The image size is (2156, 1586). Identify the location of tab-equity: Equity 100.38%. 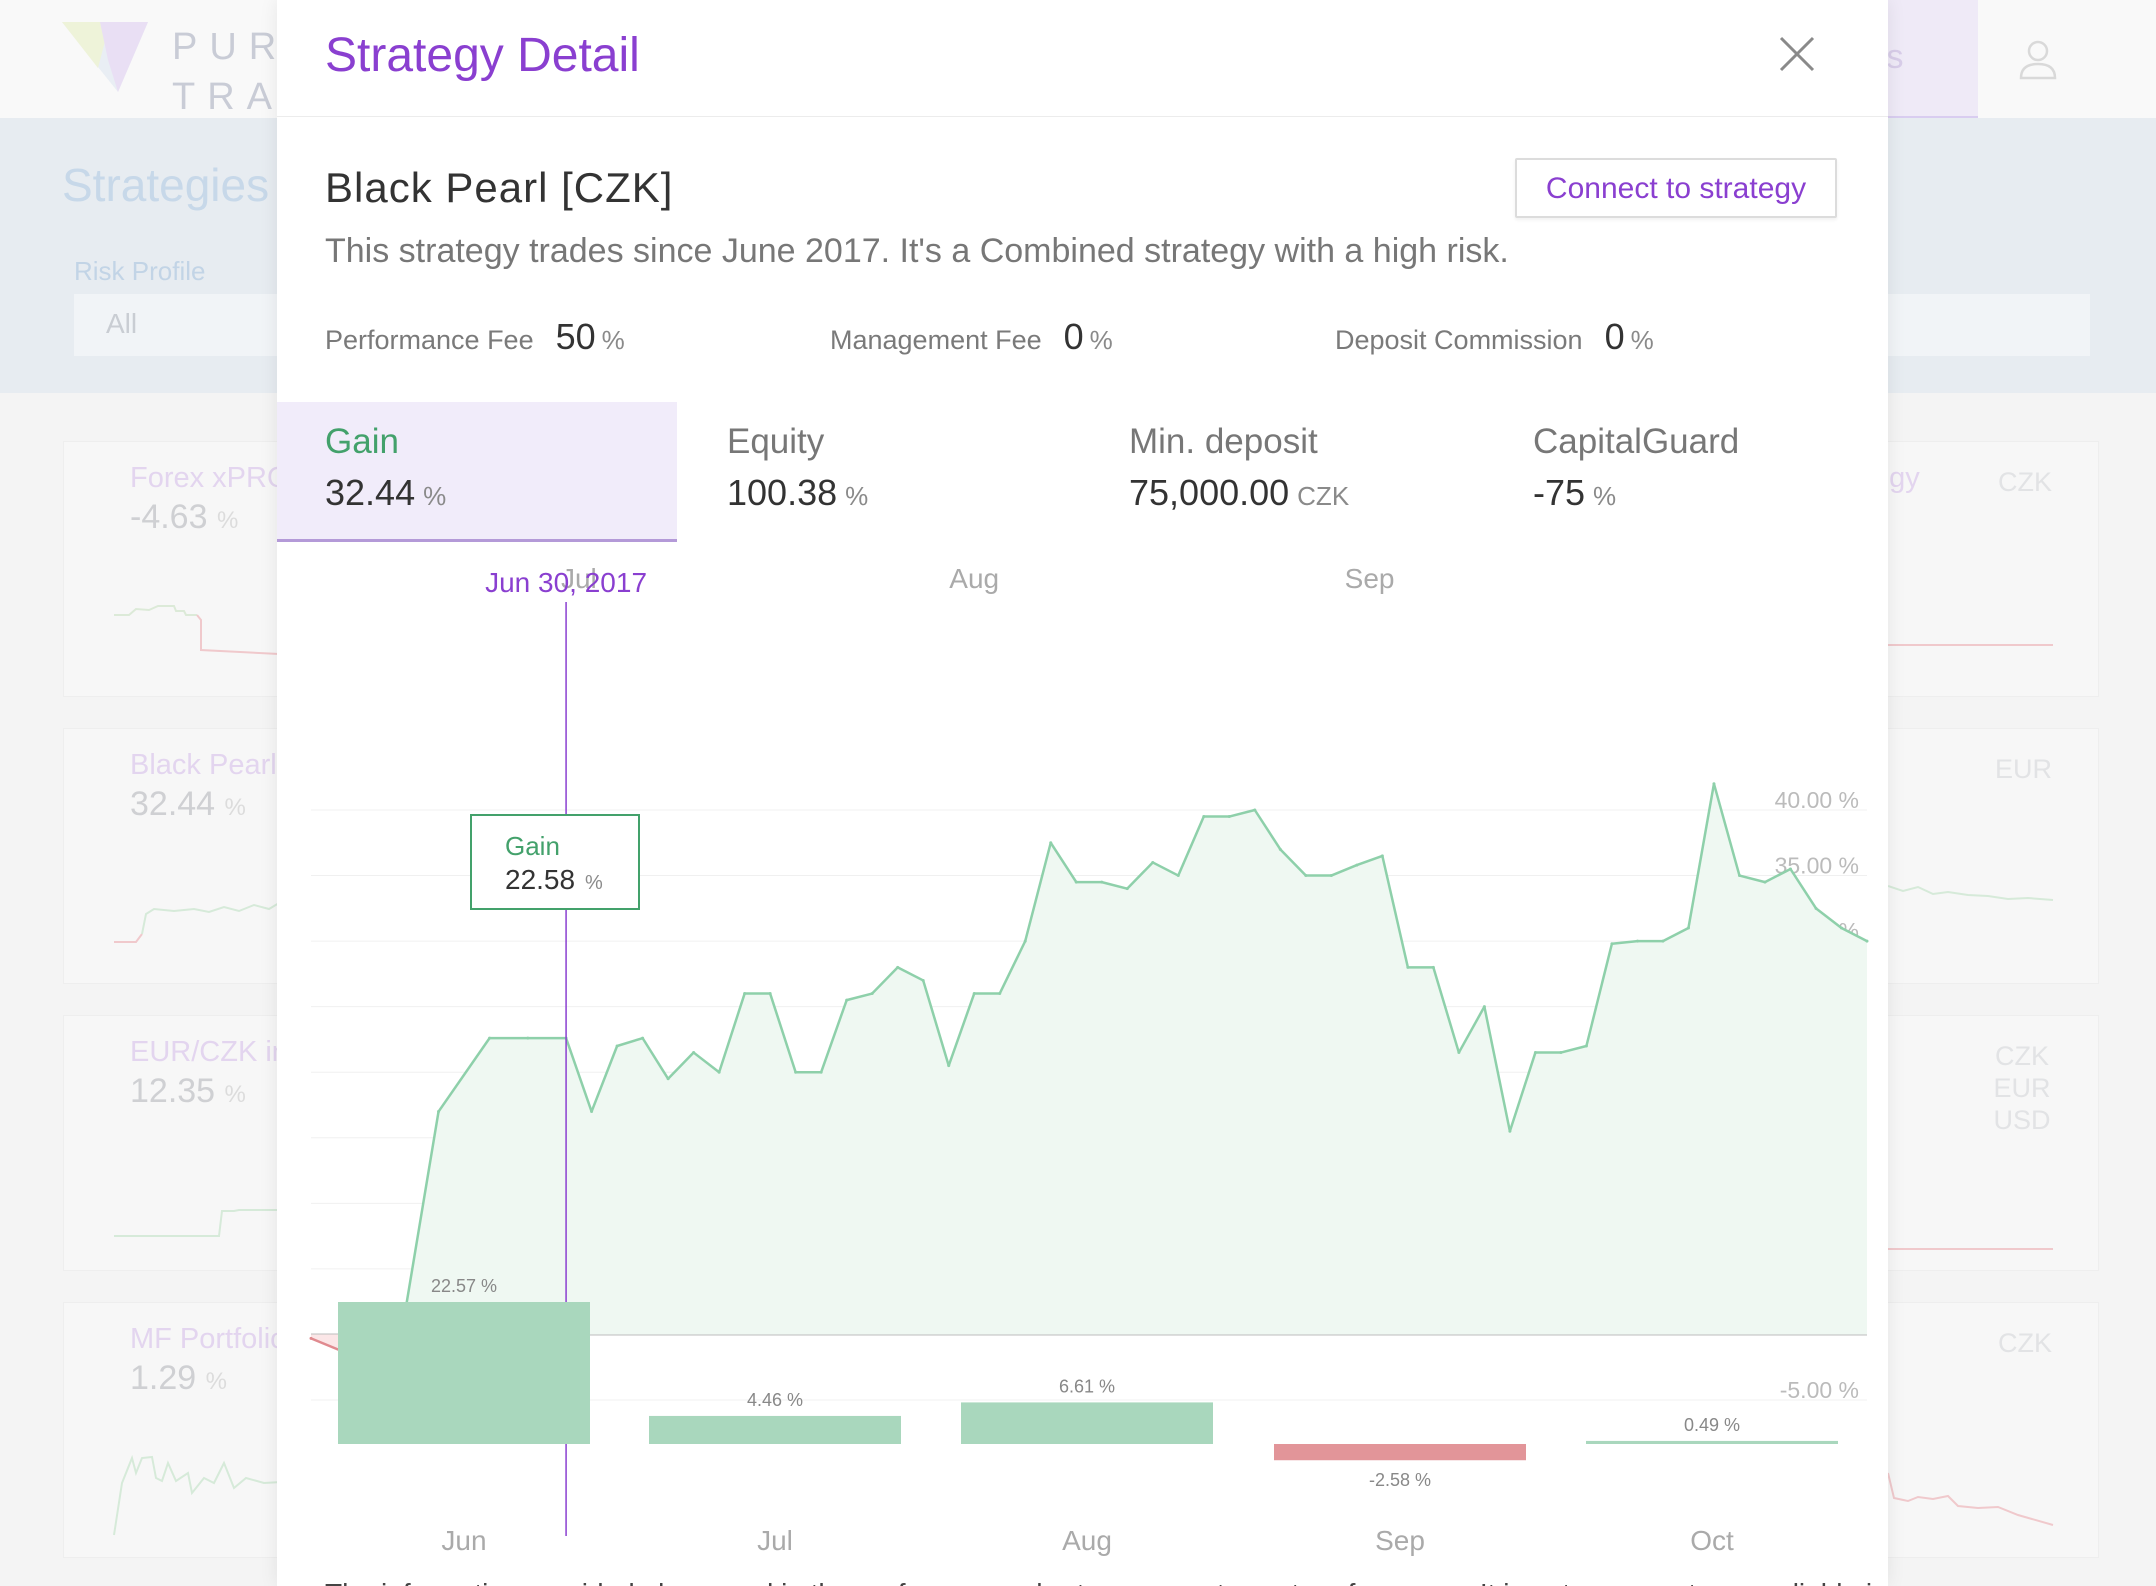
(798, 467).